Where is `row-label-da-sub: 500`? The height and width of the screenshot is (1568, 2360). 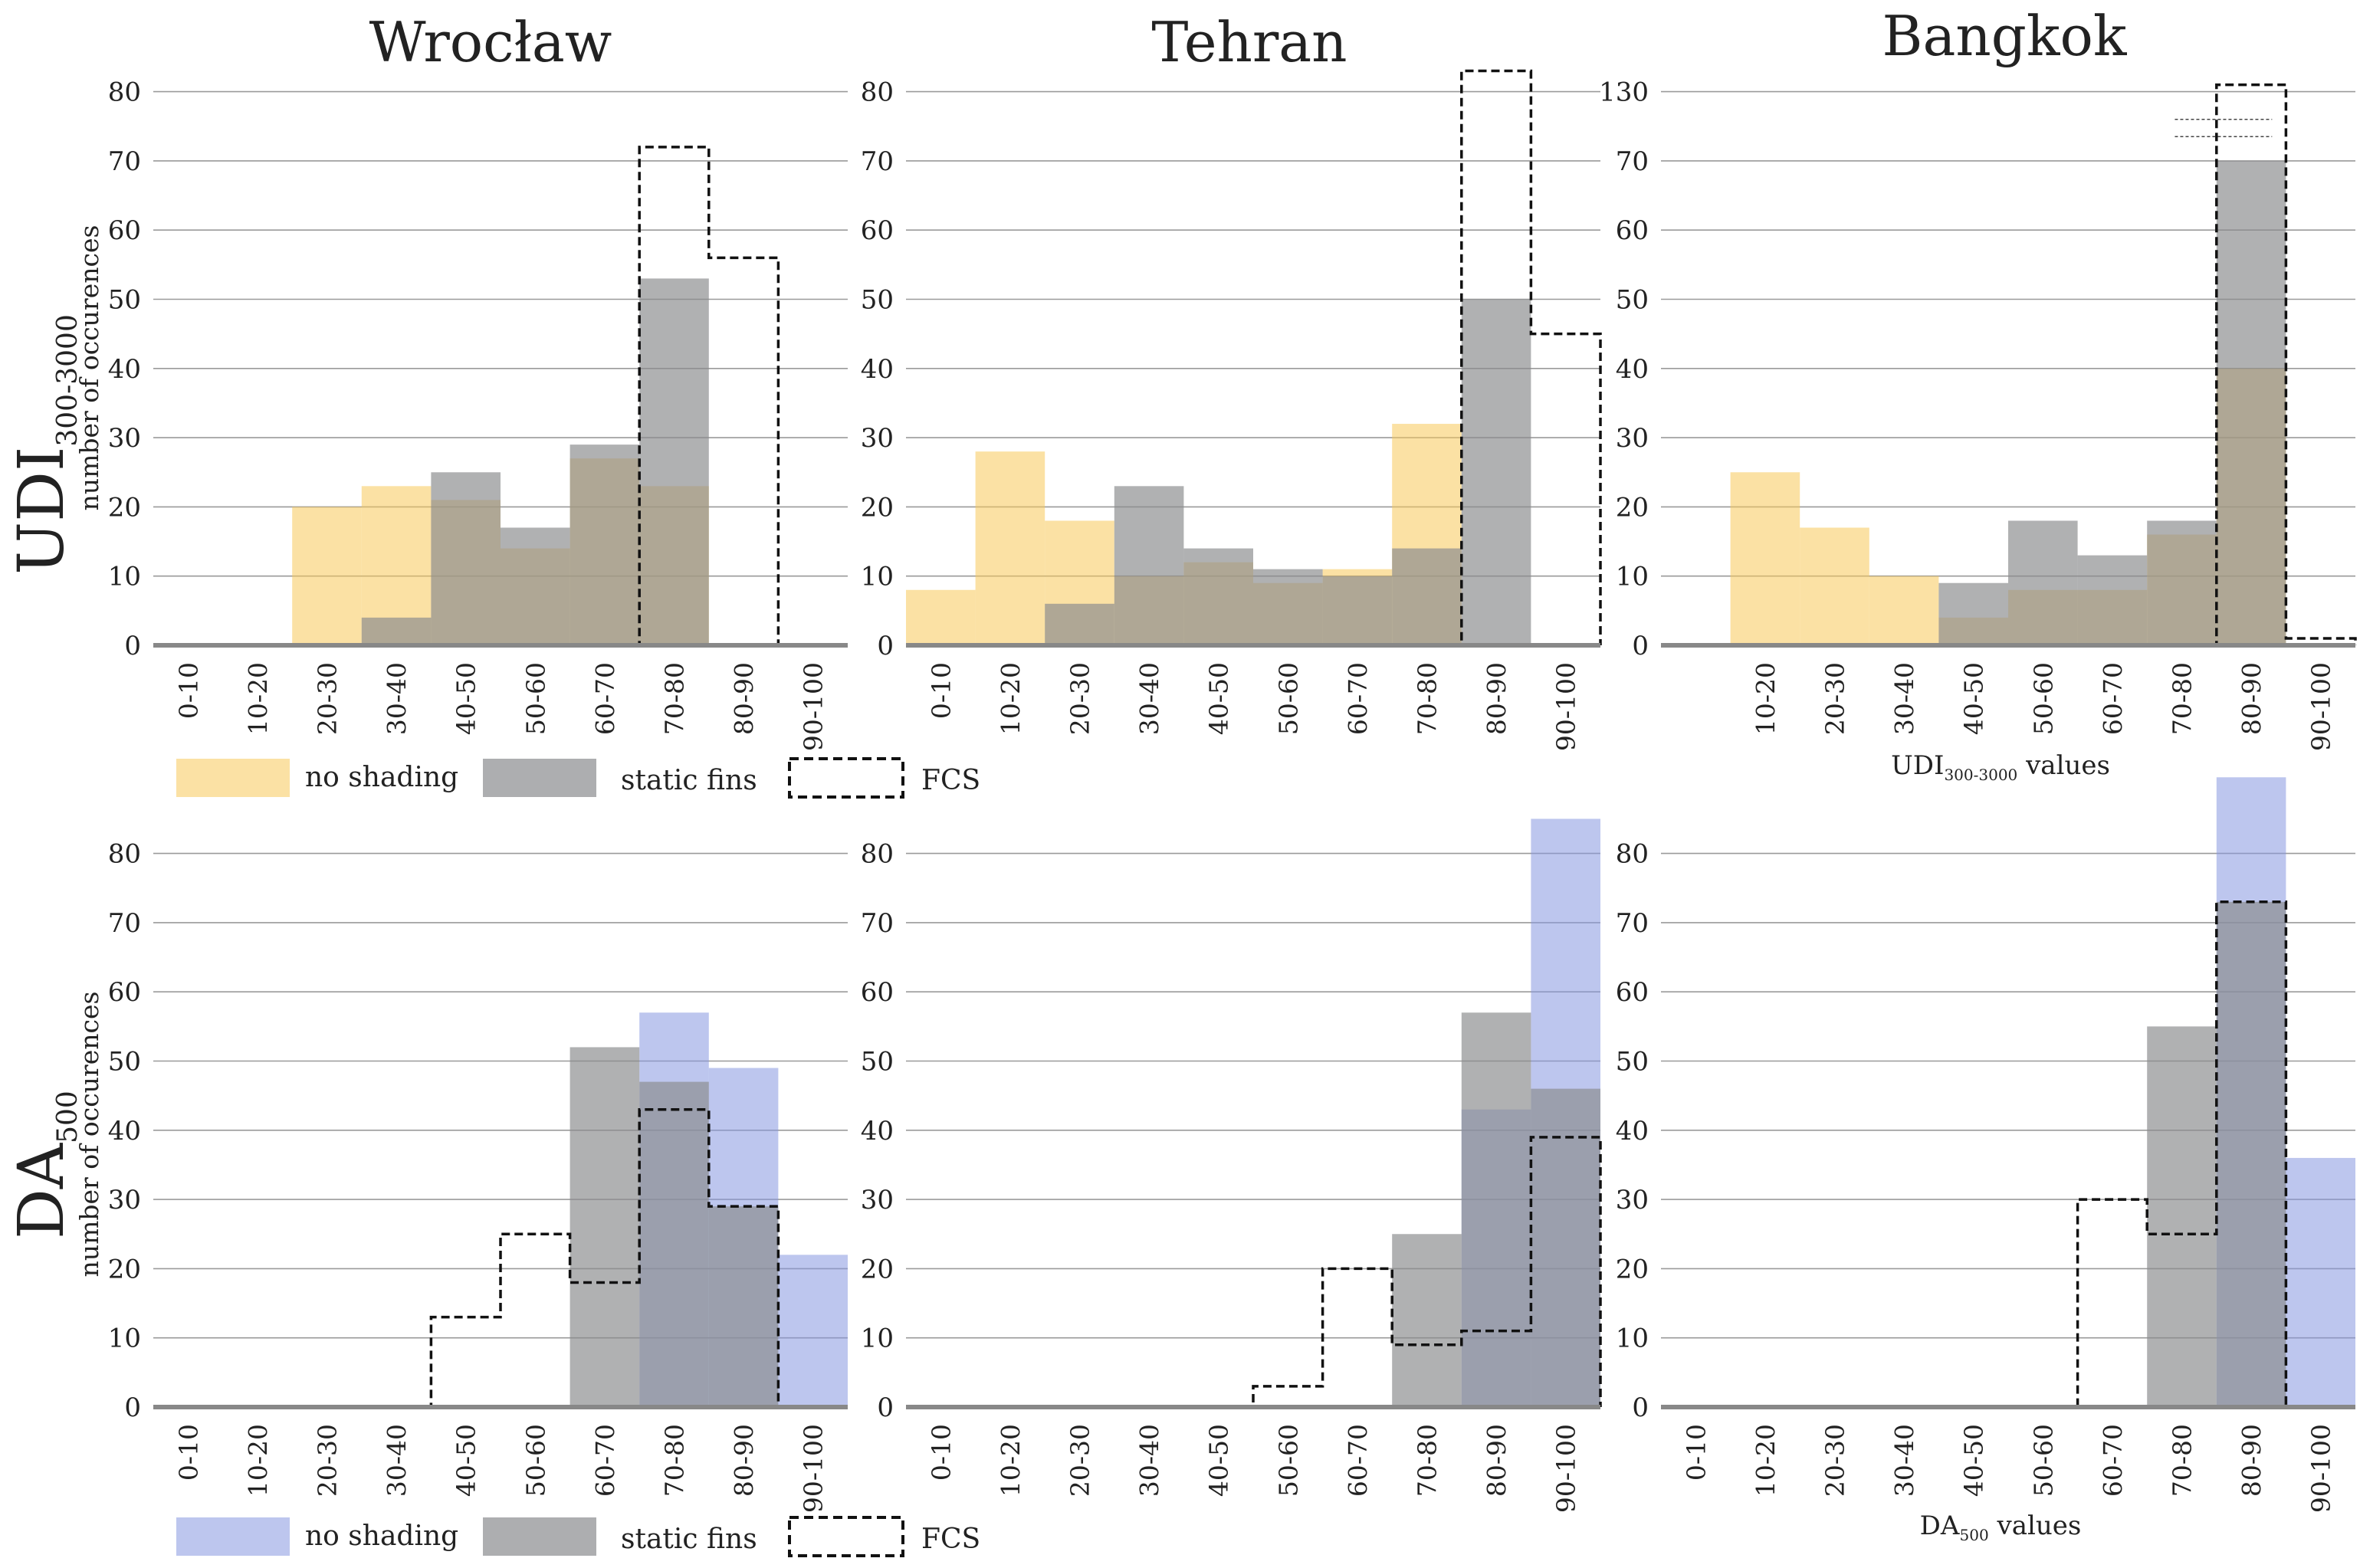 row-label-da-sub: 500 is located at coordinates (68, 1117).